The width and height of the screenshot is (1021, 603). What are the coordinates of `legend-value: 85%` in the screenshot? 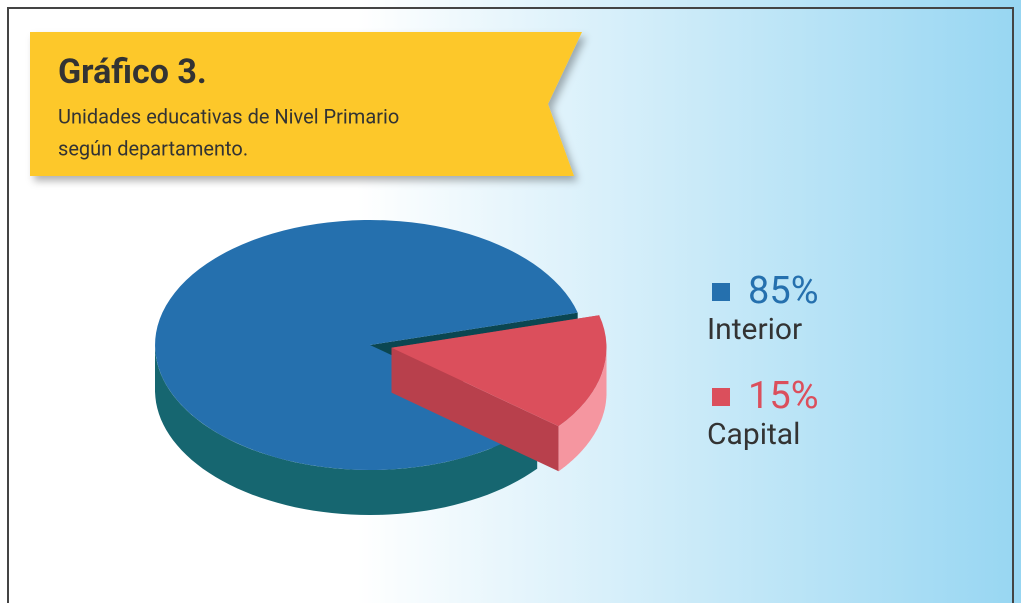 It's located at (783, 291).